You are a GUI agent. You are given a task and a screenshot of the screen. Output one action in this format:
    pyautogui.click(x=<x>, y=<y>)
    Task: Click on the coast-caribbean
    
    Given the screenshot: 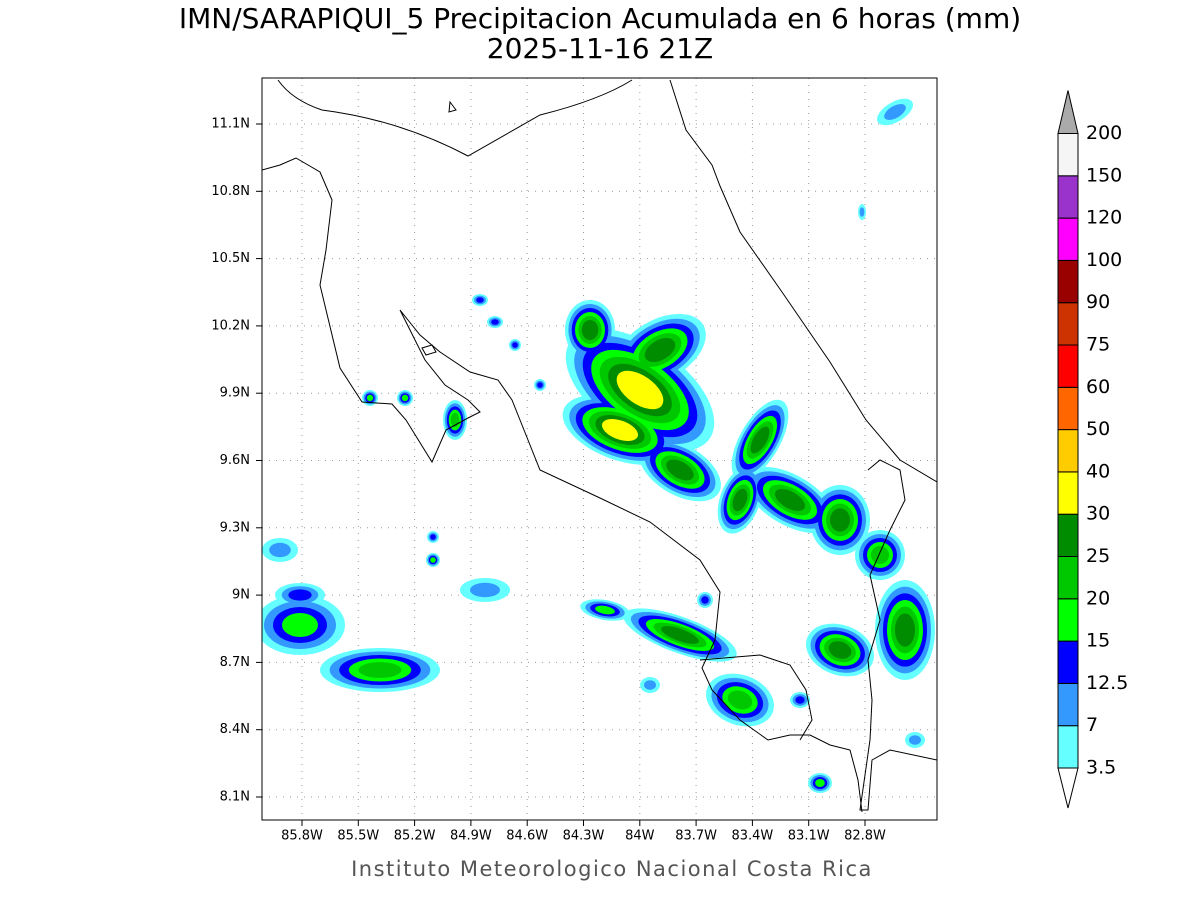 What is the action you would take?
    pyautogui.click(x=803, y=281)
    